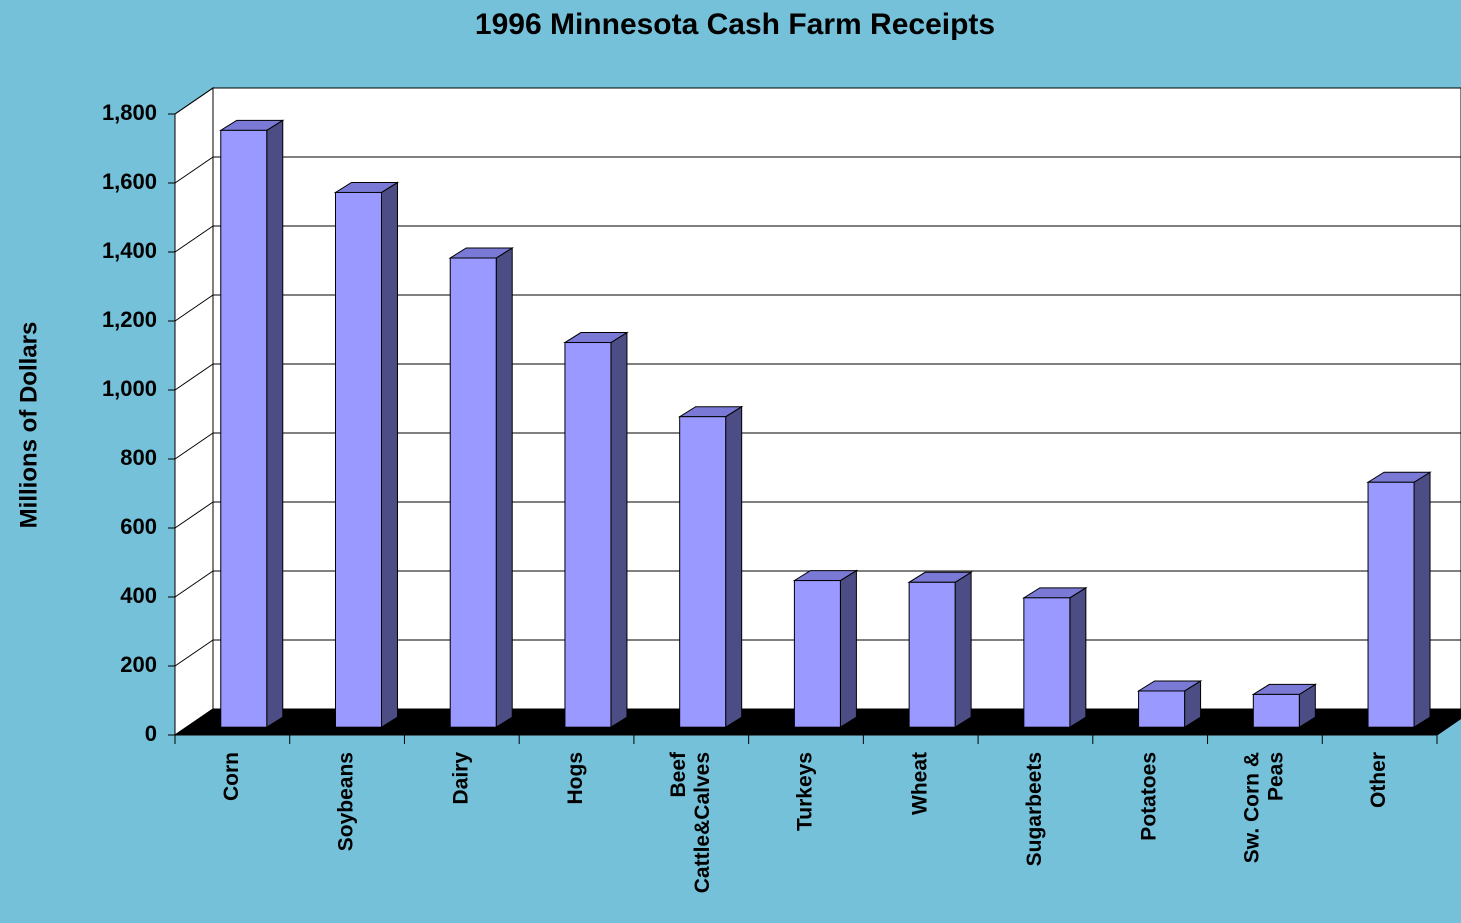 This screenshot has height=923, width=1461. What do you see at coordinates (702, 822) in the screenshot?
I see `x-tick-label: Cattle&Calves` at bounding box center [702, 822].